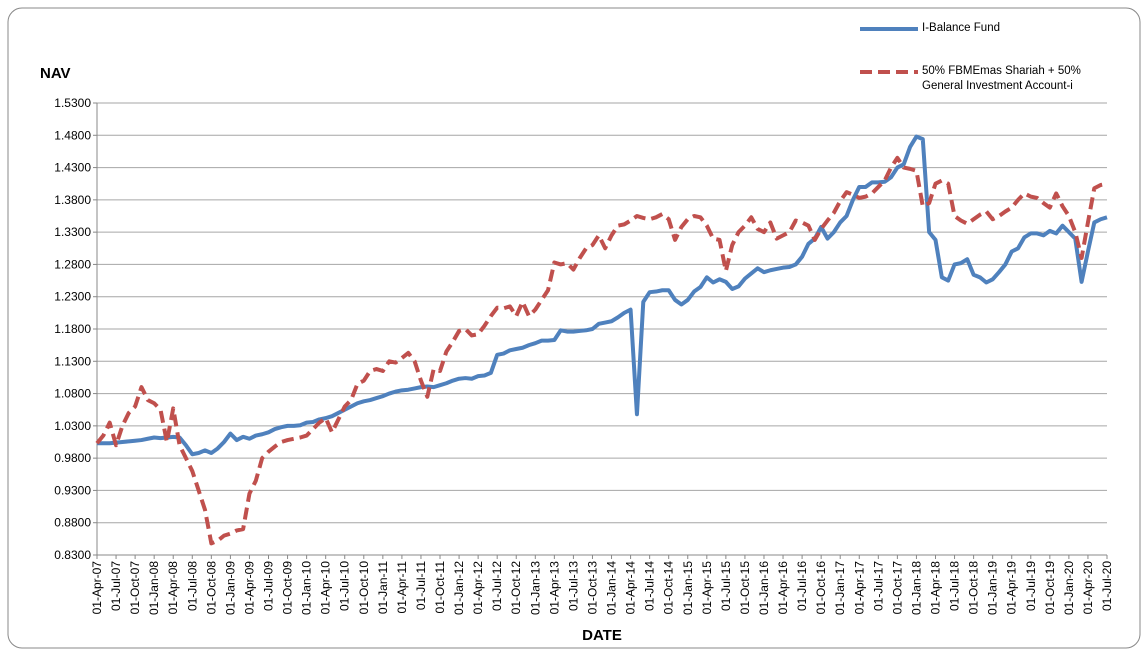 The image size is (1148, 659). What do you see at coordinates (478, 588) in the screenshot?
I see `x-tick-label: 01-Apr-12` at bounding box center [478, 588].